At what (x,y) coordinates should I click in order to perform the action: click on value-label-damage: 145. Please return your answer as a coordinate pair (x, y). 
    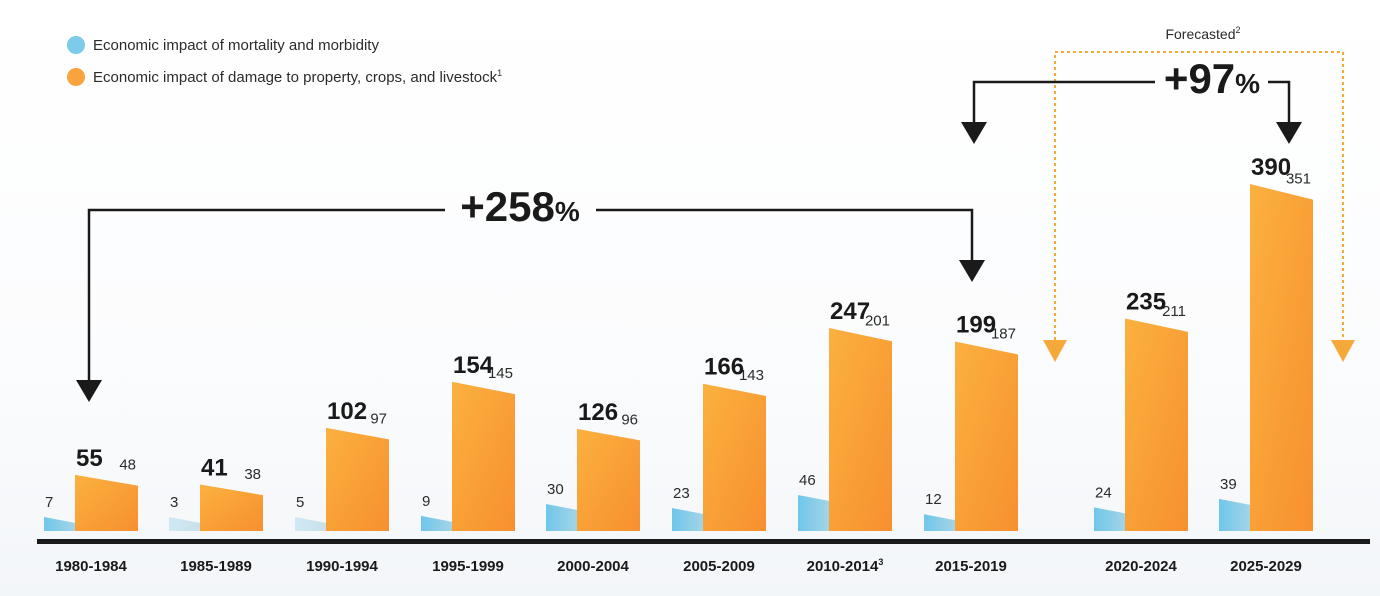
    Looking at the image, I should click on (500, 373).